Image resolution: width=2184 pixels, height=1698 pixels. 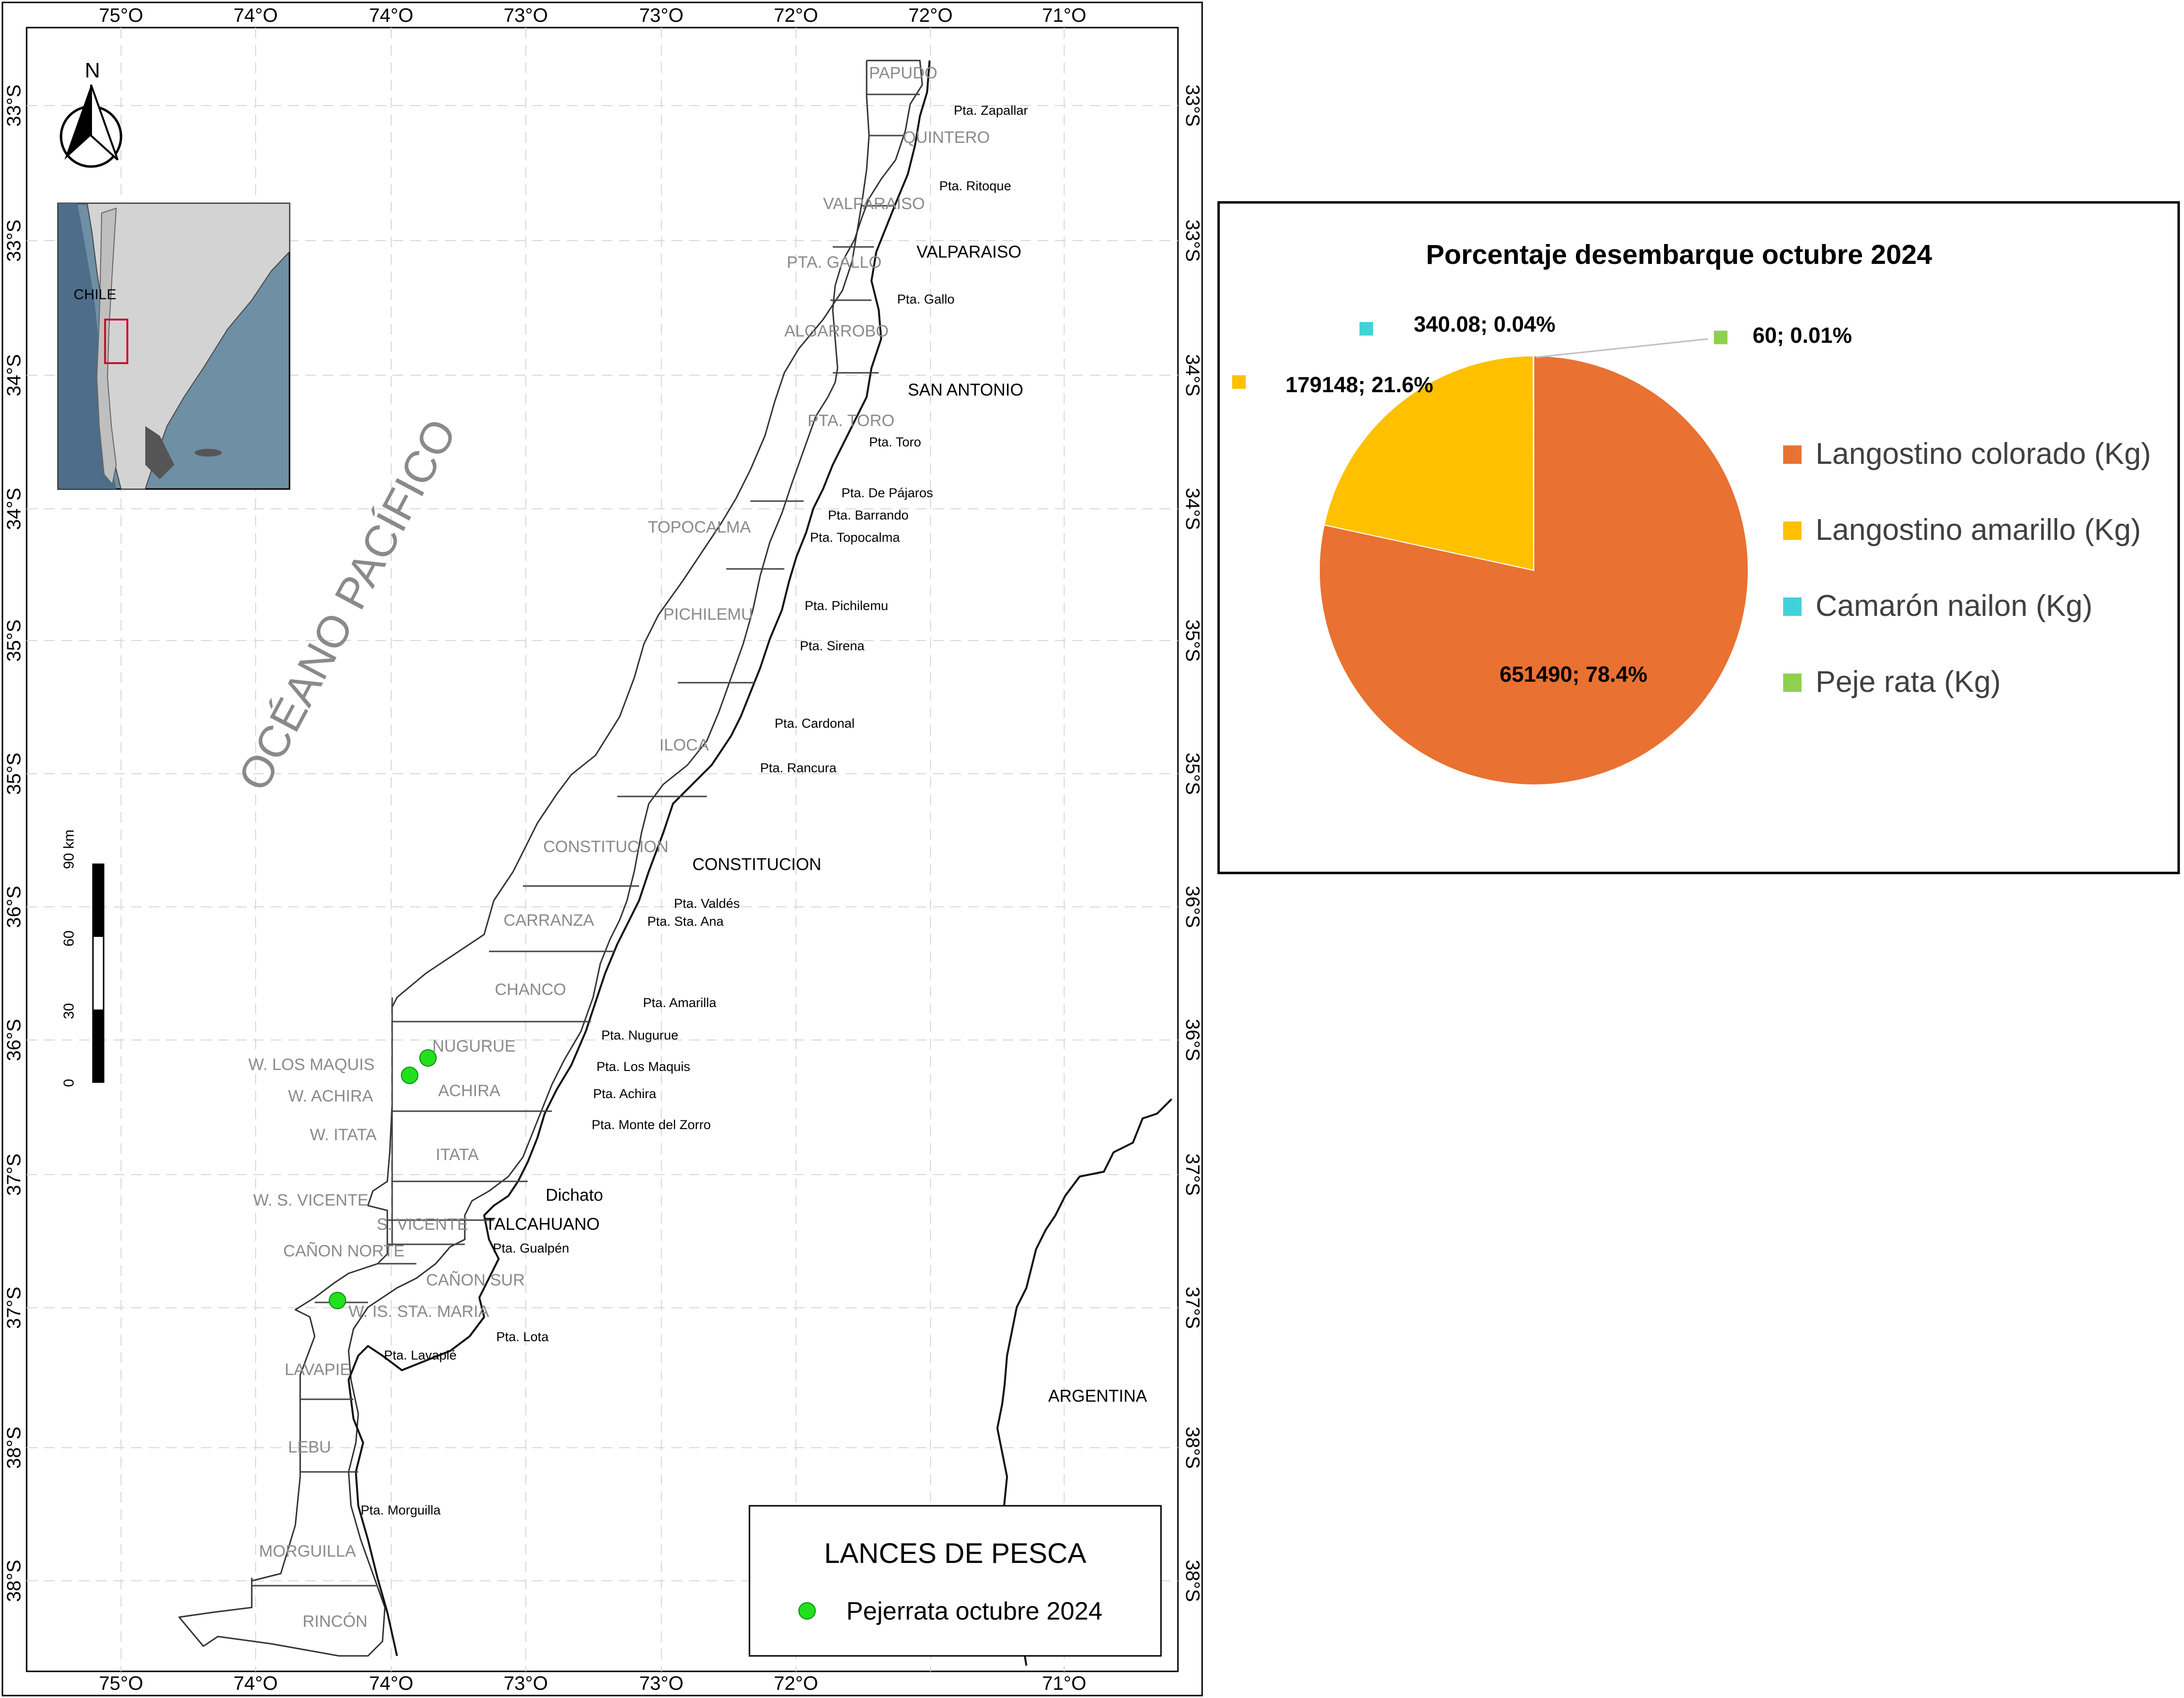 What do you see at coordinates (903, 73) in the screenshot?
I see `zone-papudo: PAPUDO` at bounding box center [903, 73].